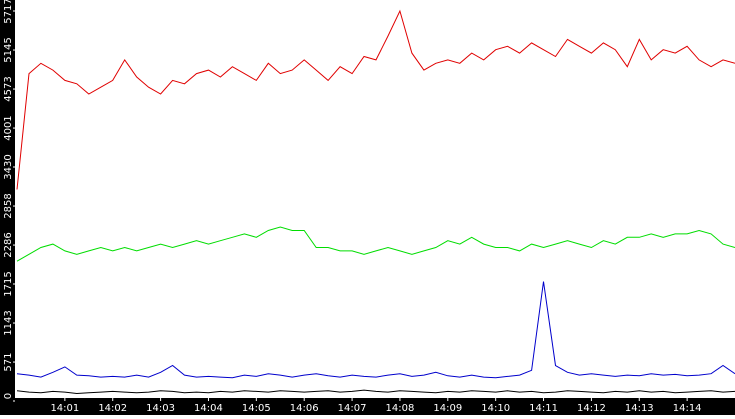  Describe the element at coordinates (8, 244) in the screenshot. I see `y-tick-label: 2286` at that location.